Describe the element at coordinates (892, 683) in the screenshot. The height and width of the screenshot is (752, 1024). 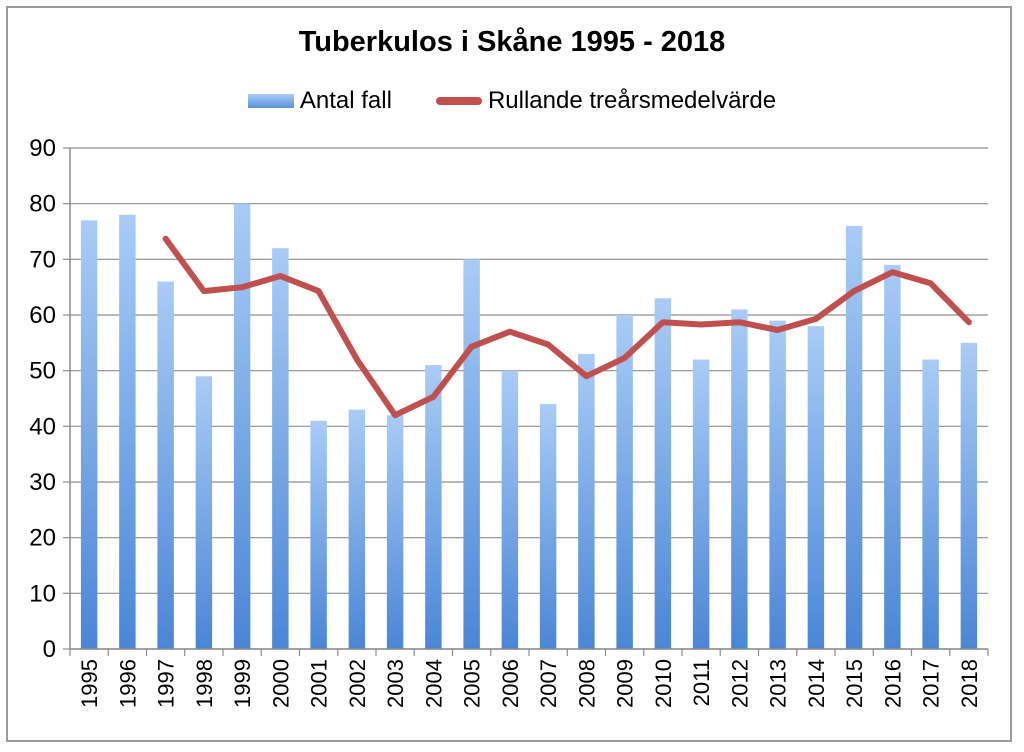
I see `x-tick-label: 2016` at that location.